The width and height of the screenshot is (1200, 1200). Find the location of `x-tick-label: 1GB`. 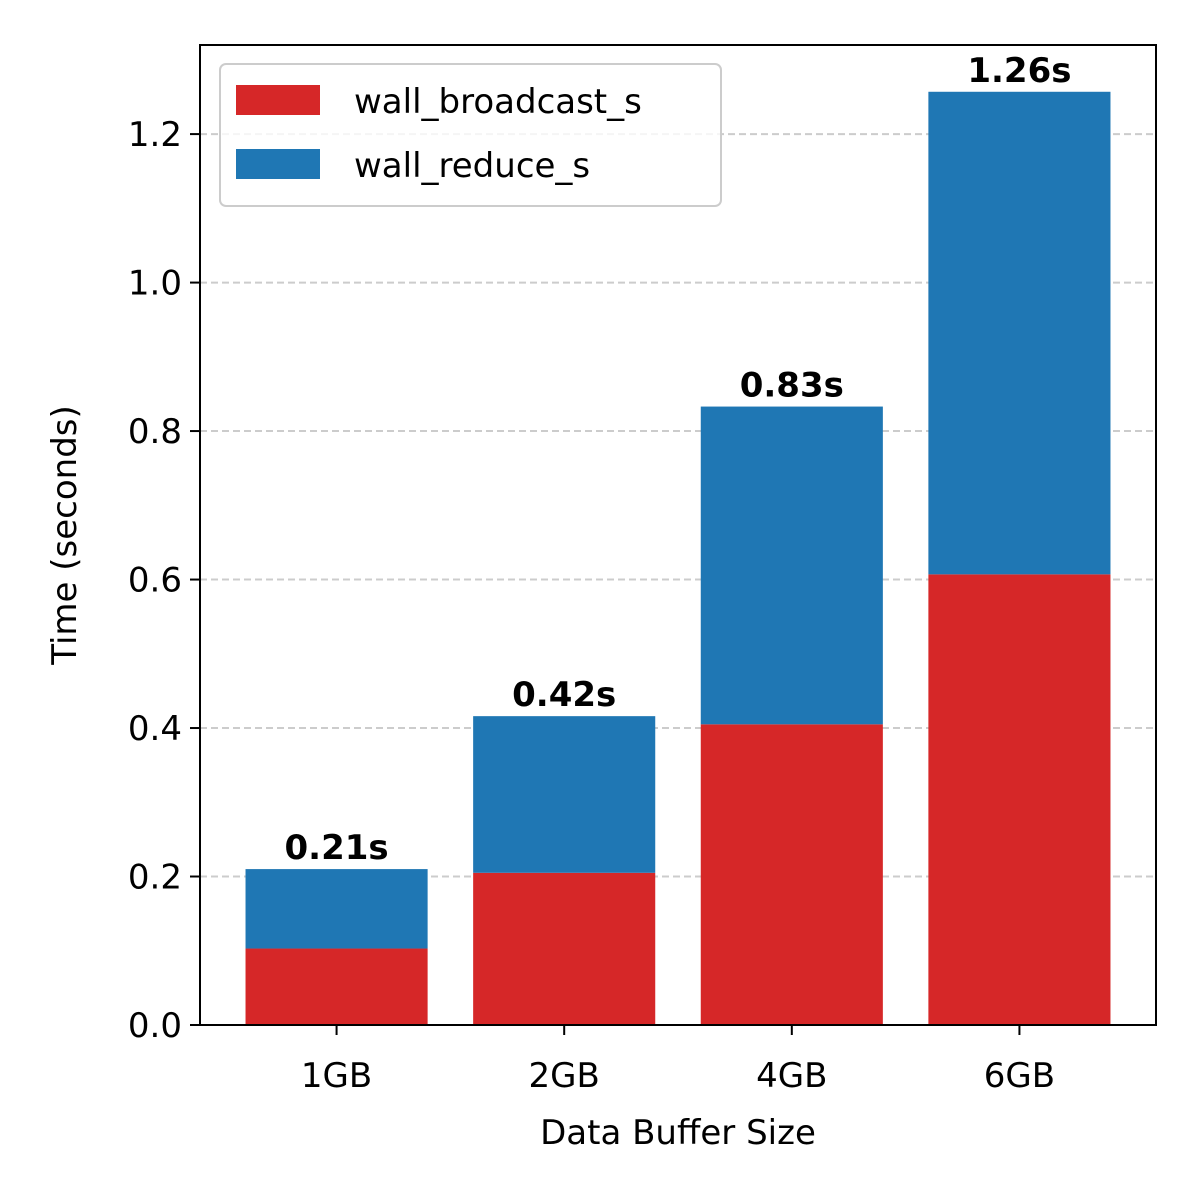

x-tick-label: 1GB is located at coordinates (336, 1076).